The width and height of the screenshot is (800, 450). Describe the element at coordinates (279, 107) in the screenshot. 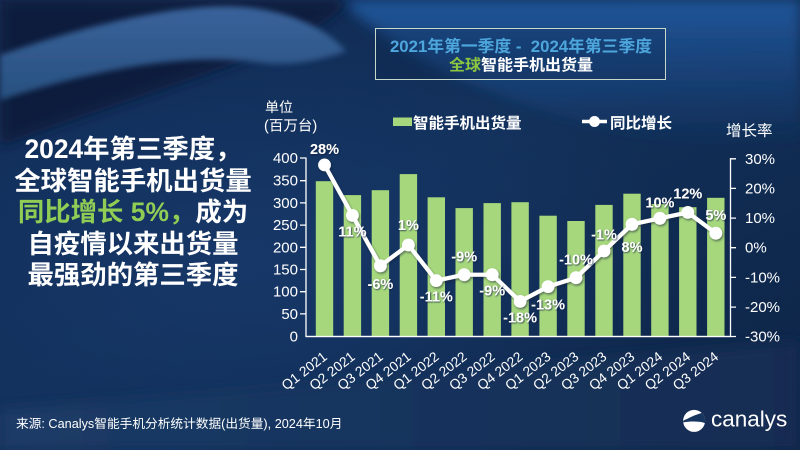

I see `svg-text: 单位` at that location.